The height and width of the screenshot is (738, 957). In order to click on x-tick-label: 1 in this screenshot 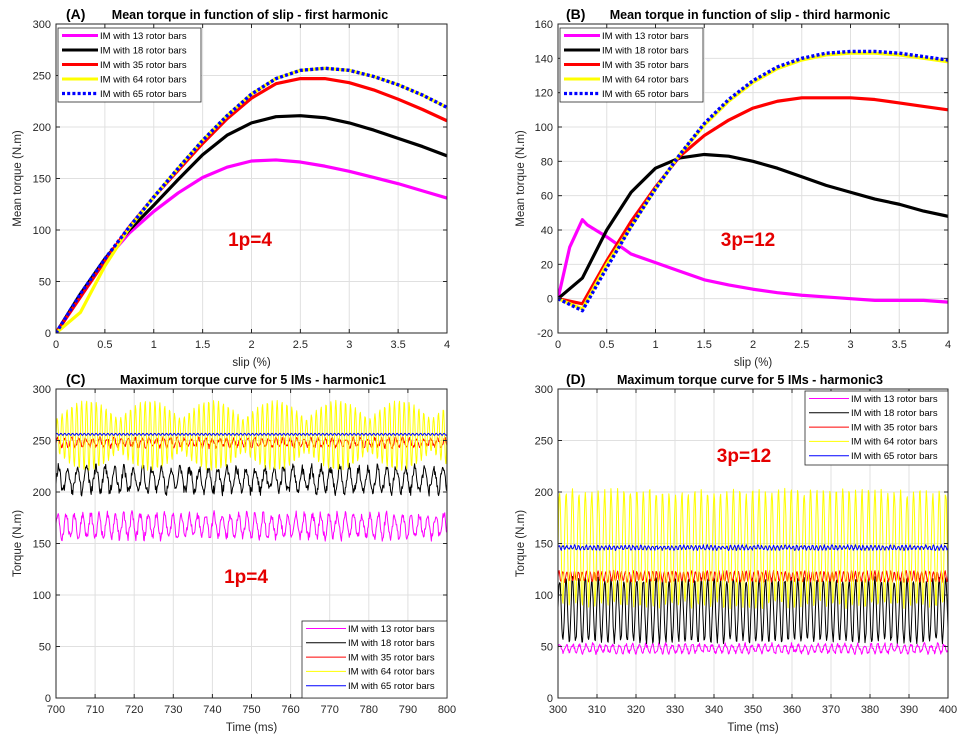, I will do `click(655, 345)`.